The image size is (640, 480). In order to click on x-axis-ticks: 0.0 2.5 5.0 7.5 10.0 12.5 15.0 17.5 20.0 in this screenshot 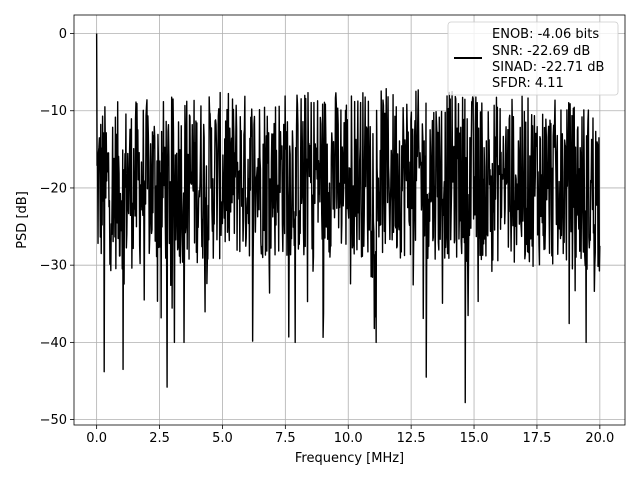, I will do `click(350, 435)`.